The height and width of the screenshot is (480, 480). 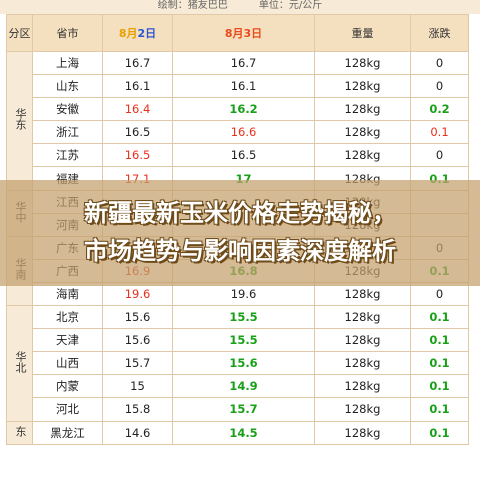 I want to click on province-cell: 河北, so click(x=67, y=409).